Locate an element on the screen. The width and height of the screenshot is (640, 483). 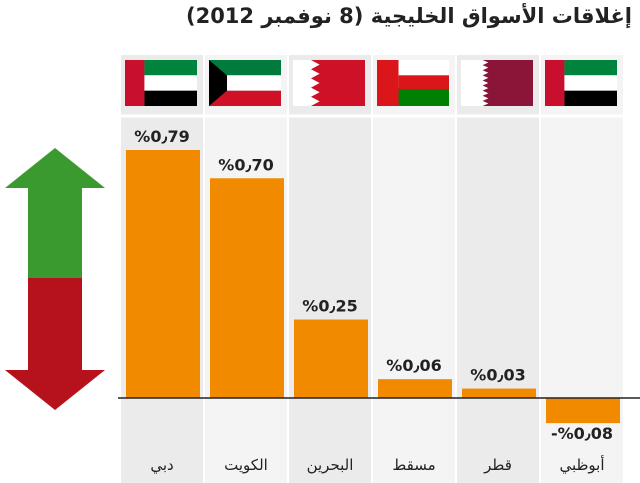
up-arrow-icon is located at coordinates (55, 213).